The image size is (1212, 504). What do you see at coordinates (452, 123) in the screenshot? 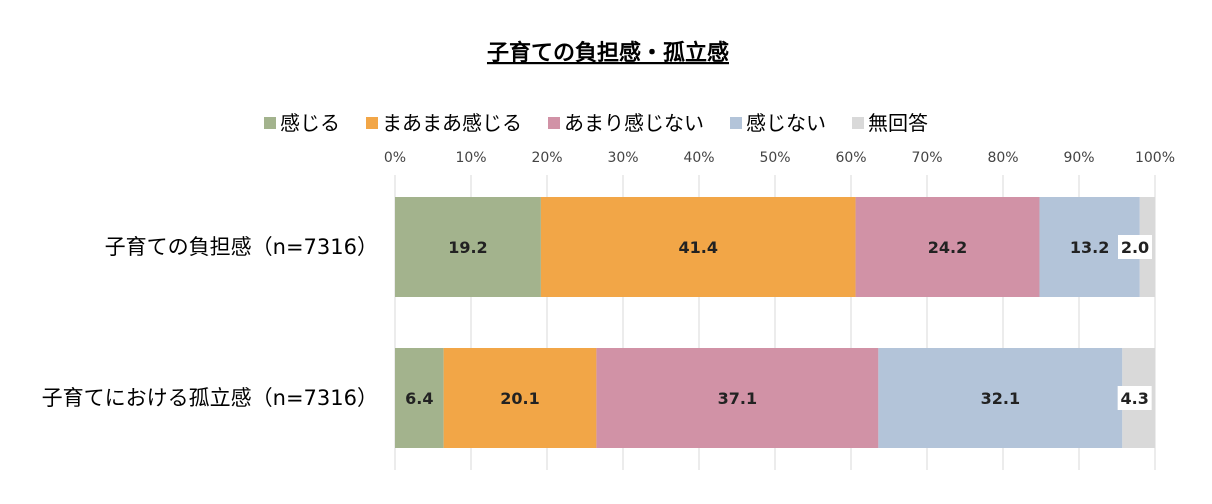
I see `legend-entry: まあまあ感じる` at bounding box center [452, 123].